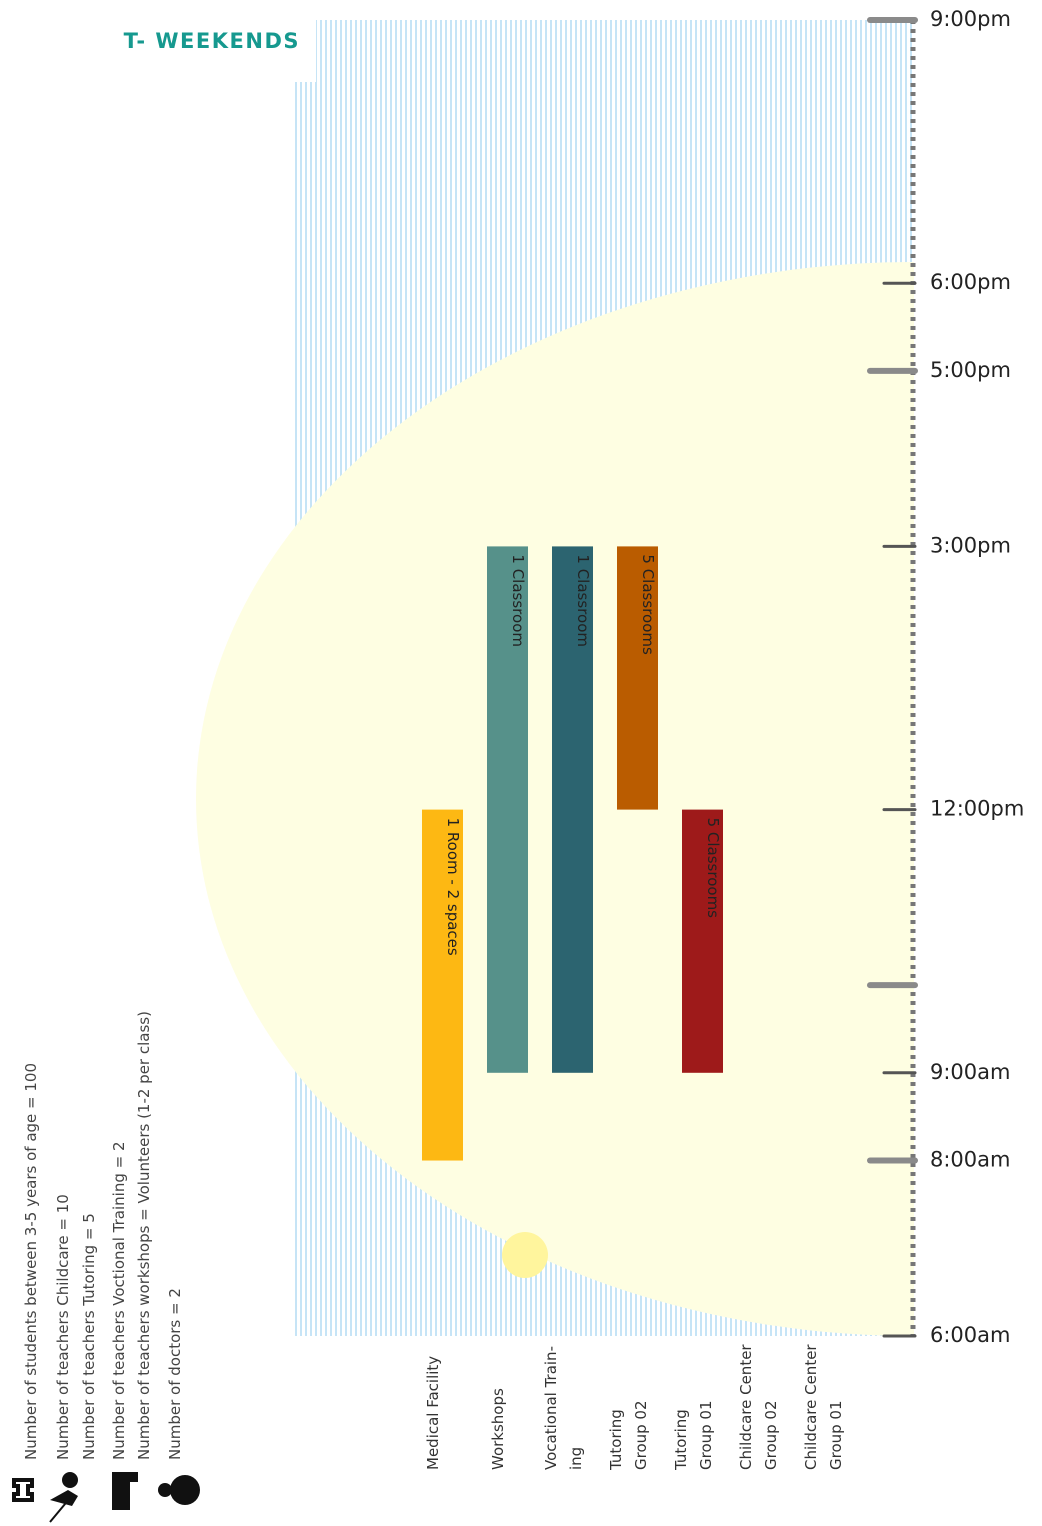 This screenshot has height=1526, width=1042. I want to click on title-box, so click(158, 41).